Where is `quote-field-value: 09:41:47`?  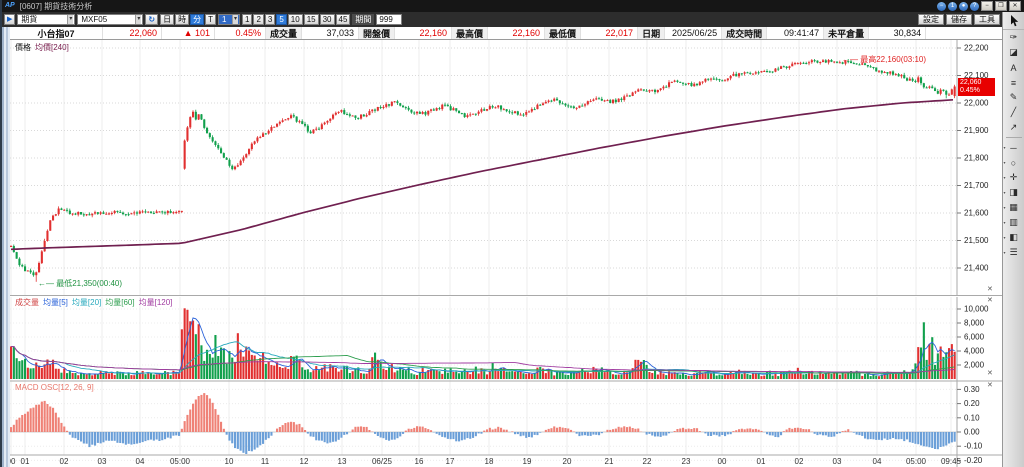 quote-field-value: 09:41:47 is located at coordinates (796, 33).